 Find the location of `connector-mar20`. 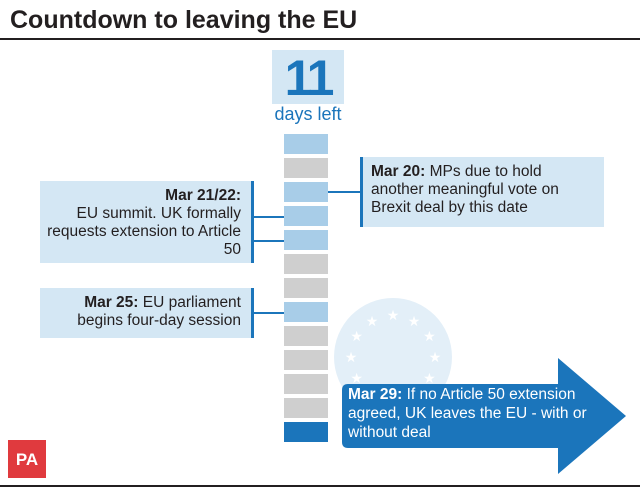

connector-mar20 is located at coordinates (344, 192).